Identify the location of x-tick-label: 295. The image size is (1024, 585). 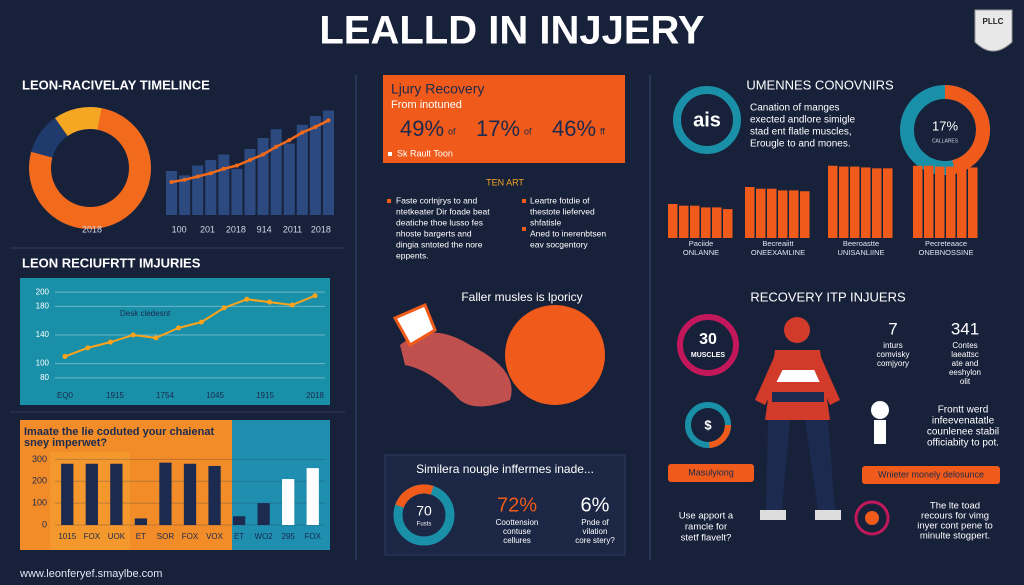
(289, 536).